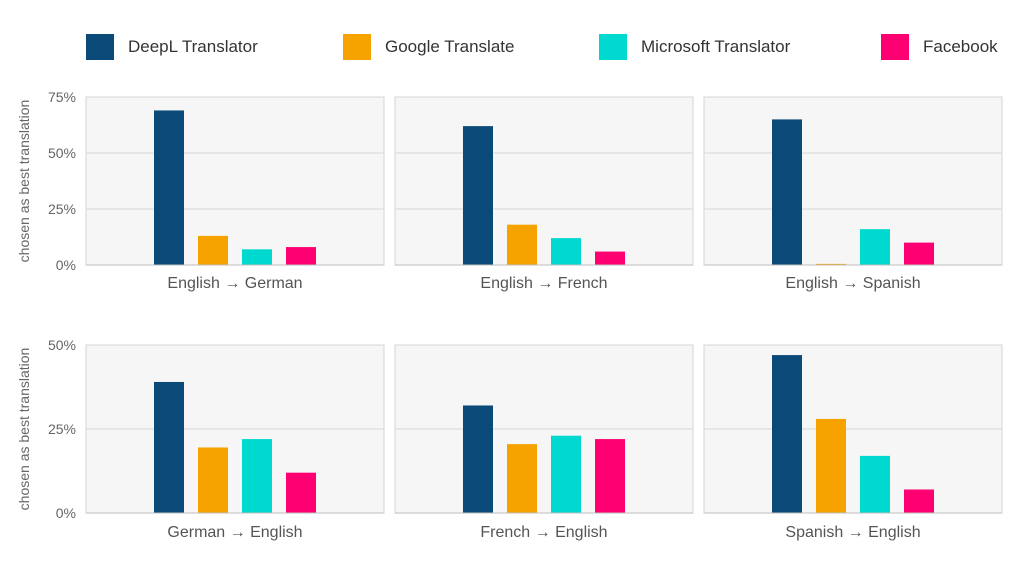 The width and height of the screenshot is (1024, 562). I want to click on bar-microsoft-r2-p2, so click(566, 474).